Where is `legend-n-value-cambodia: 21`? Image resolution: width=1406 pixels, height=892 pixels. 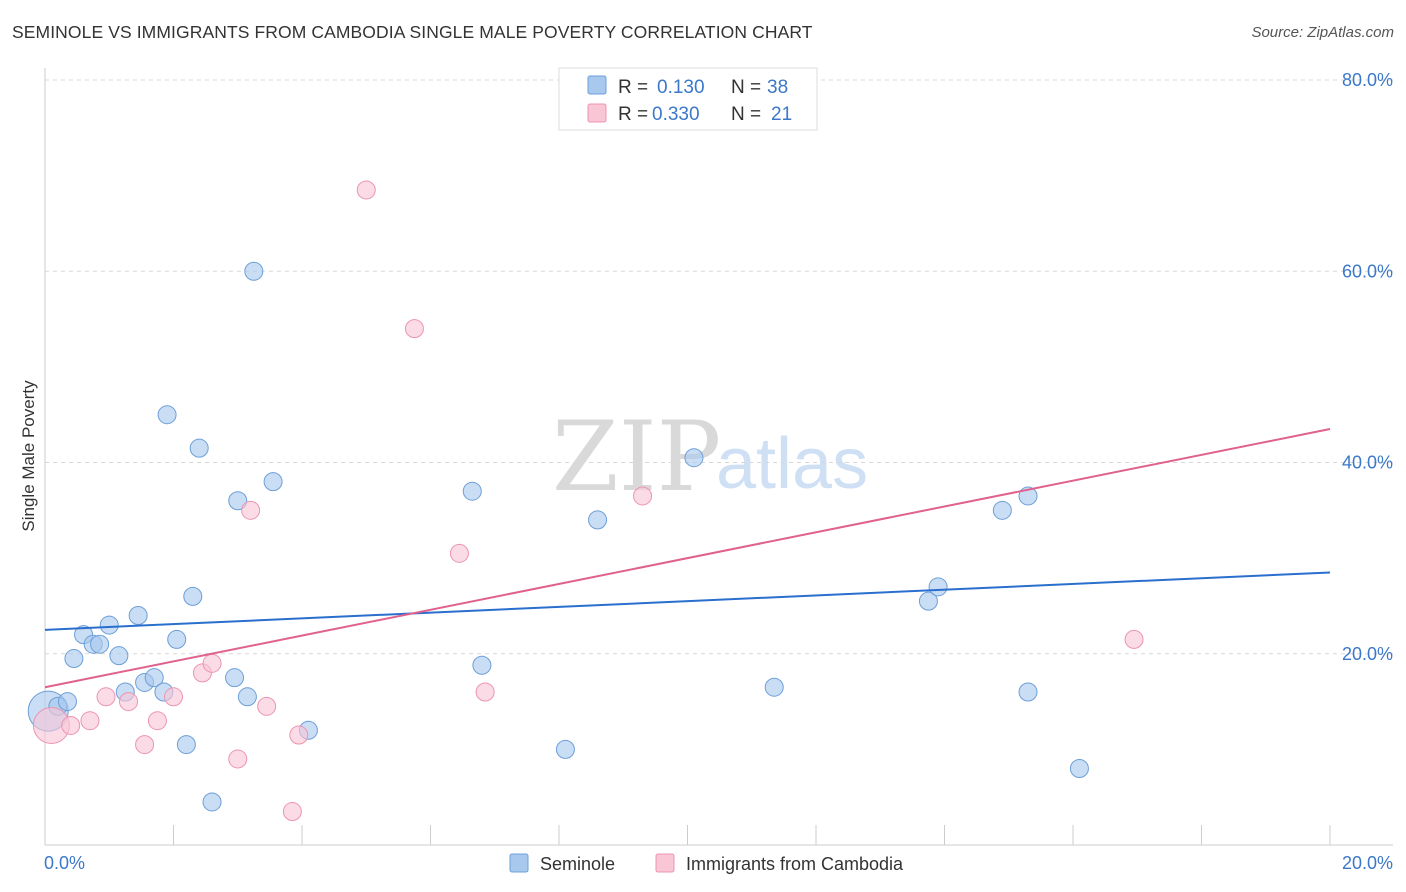
legend-n-value-cambodia: 21 is located at coordinates (781, 114).